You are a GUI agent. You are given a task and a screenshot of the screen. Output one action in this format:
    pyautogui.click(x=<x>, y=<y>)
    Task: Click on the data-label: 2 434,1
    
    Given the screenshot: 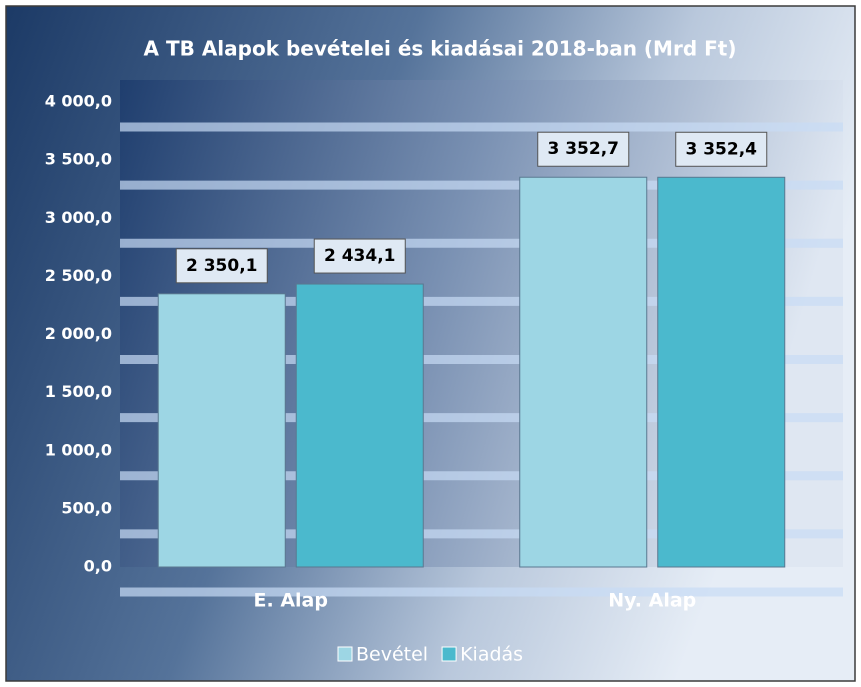 What is the action you would take?
    pyautogui.click(x=360, y=256)
    